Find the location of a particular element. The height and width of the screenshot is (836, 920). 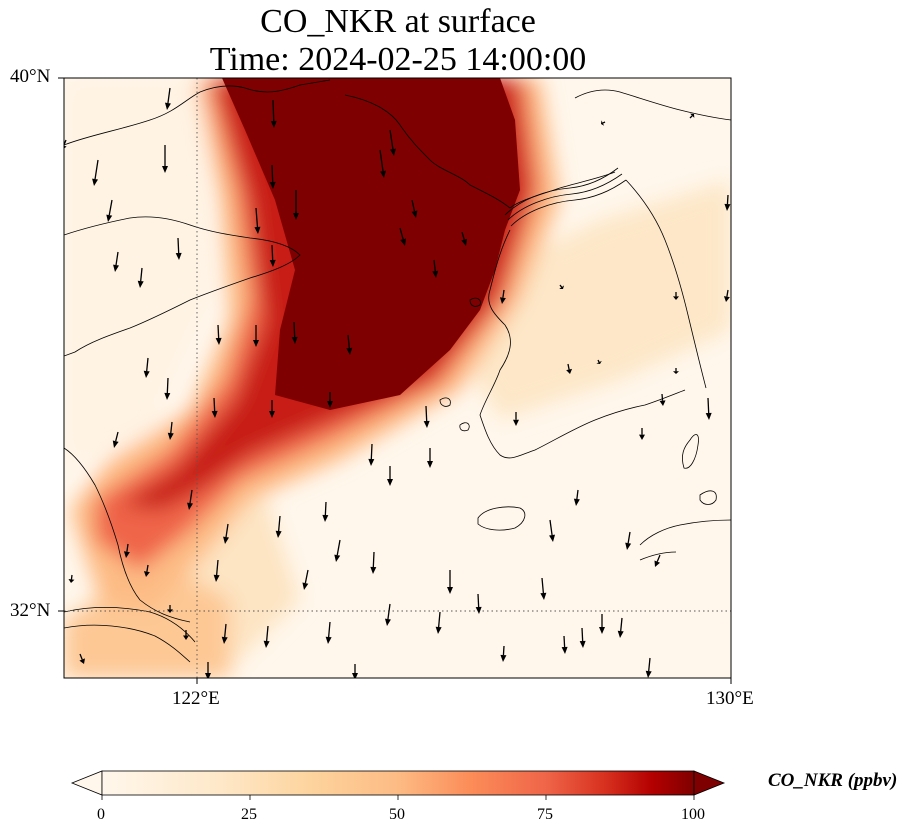

lon-label-122e: 122°E is located at coordinates (196, 698).